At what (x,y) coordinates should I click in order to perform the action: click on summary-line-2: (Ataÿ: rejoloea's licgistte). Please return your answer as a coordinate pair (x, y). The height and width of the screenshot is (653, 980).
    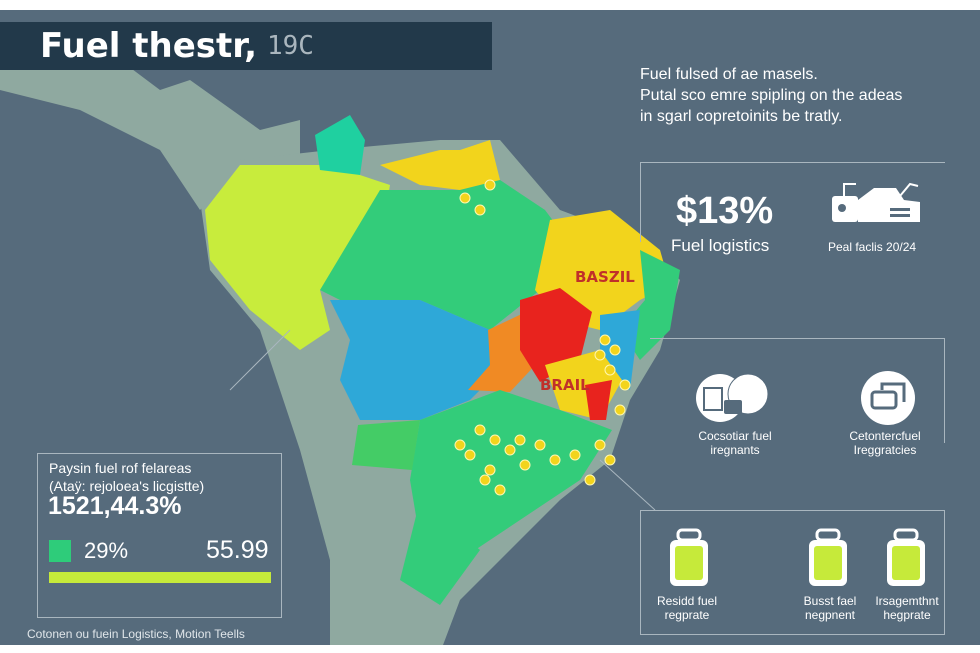
    Looking at the image, I should click on (127, 486).